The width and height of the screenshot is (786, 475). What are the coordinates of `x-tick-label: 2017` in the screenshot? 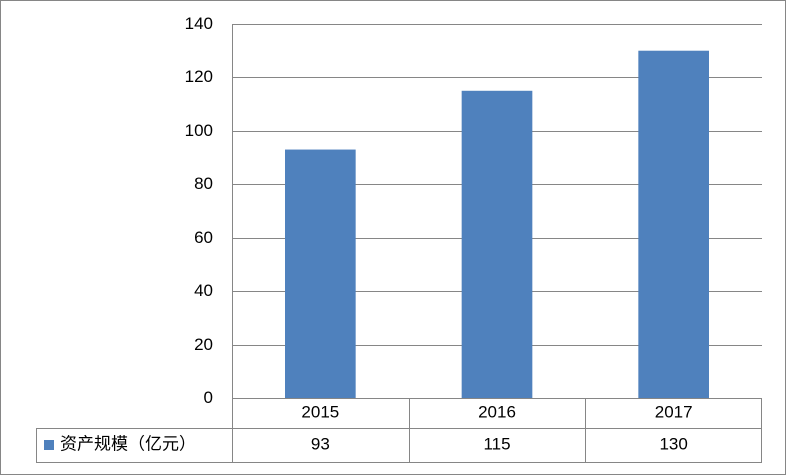 It's located at (674, 411).